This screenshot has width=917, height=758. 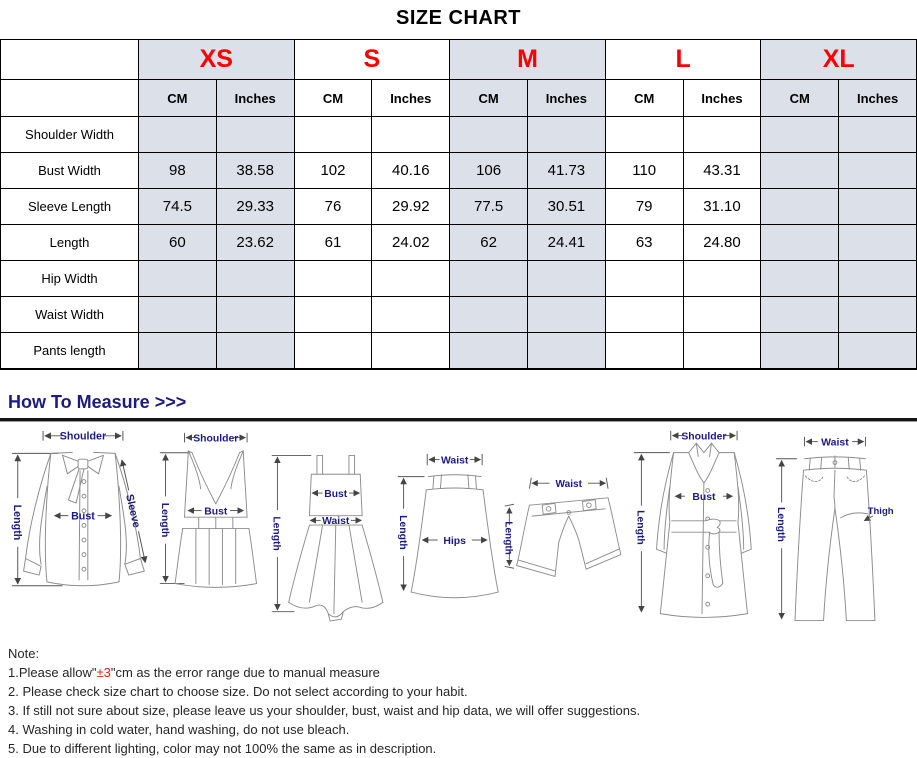 I want to click on table-cell: 40.16, so click(x=411, y=170).